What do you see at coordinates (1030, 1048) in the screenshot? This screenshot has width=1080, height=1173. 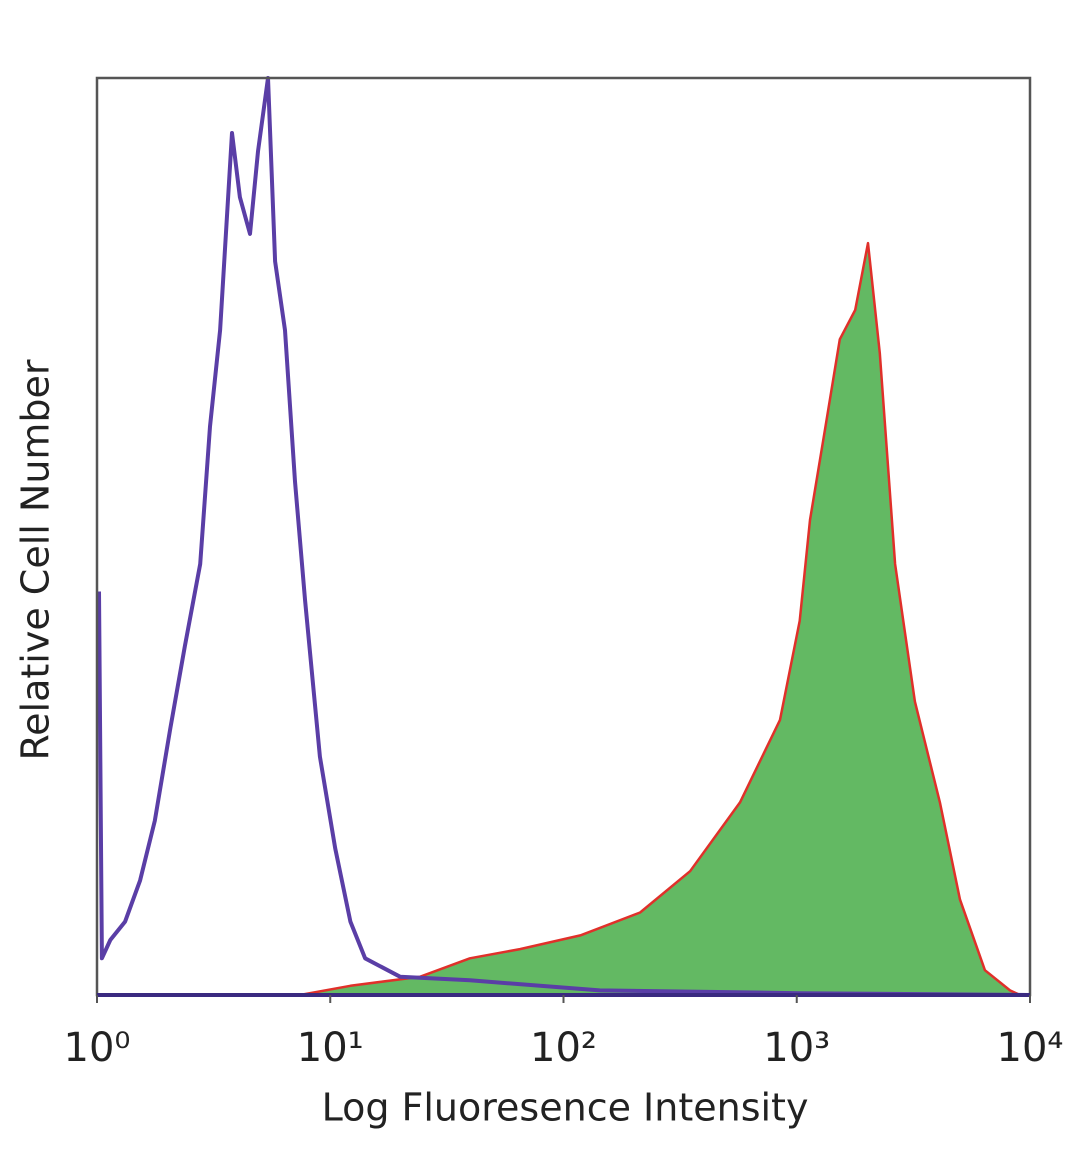 I see `x-tick-label: 10⁴` at bounding box center [1030, 1048].